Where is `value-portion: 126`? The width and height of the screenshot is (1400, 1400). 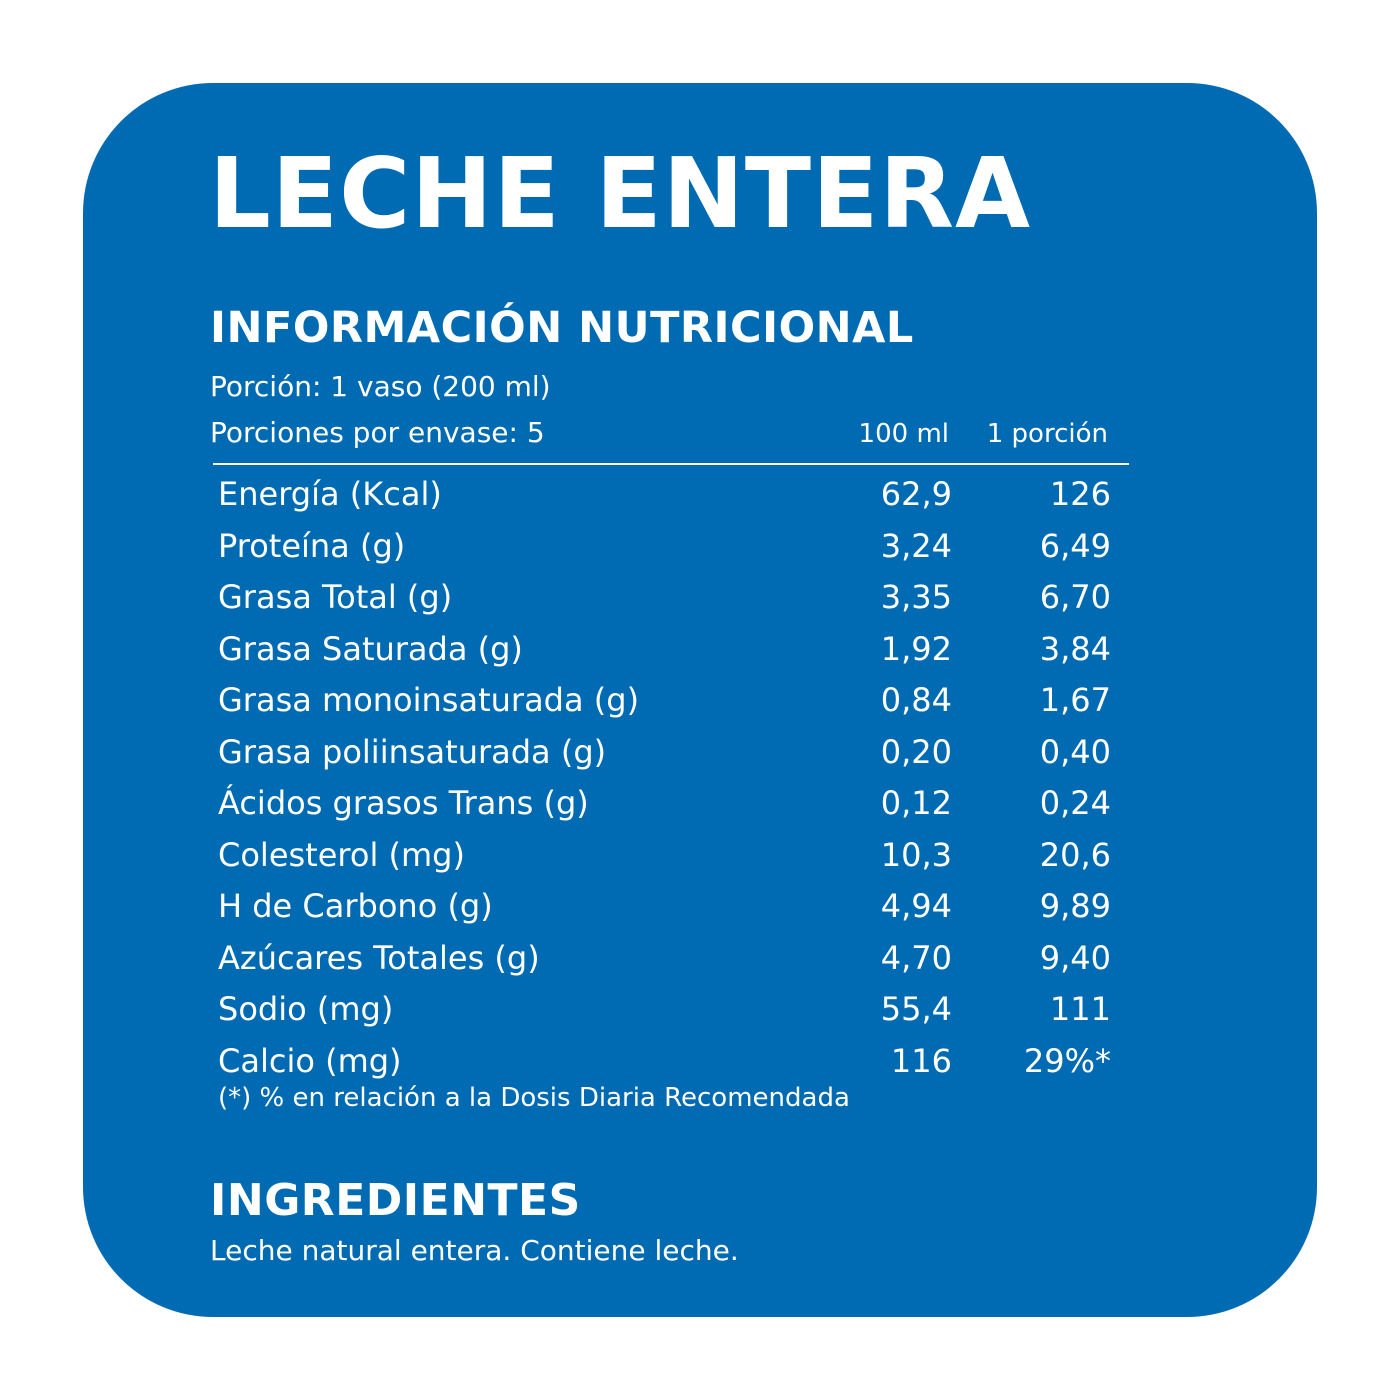
value-portion: 126 is located at coordinates (1080, 494).